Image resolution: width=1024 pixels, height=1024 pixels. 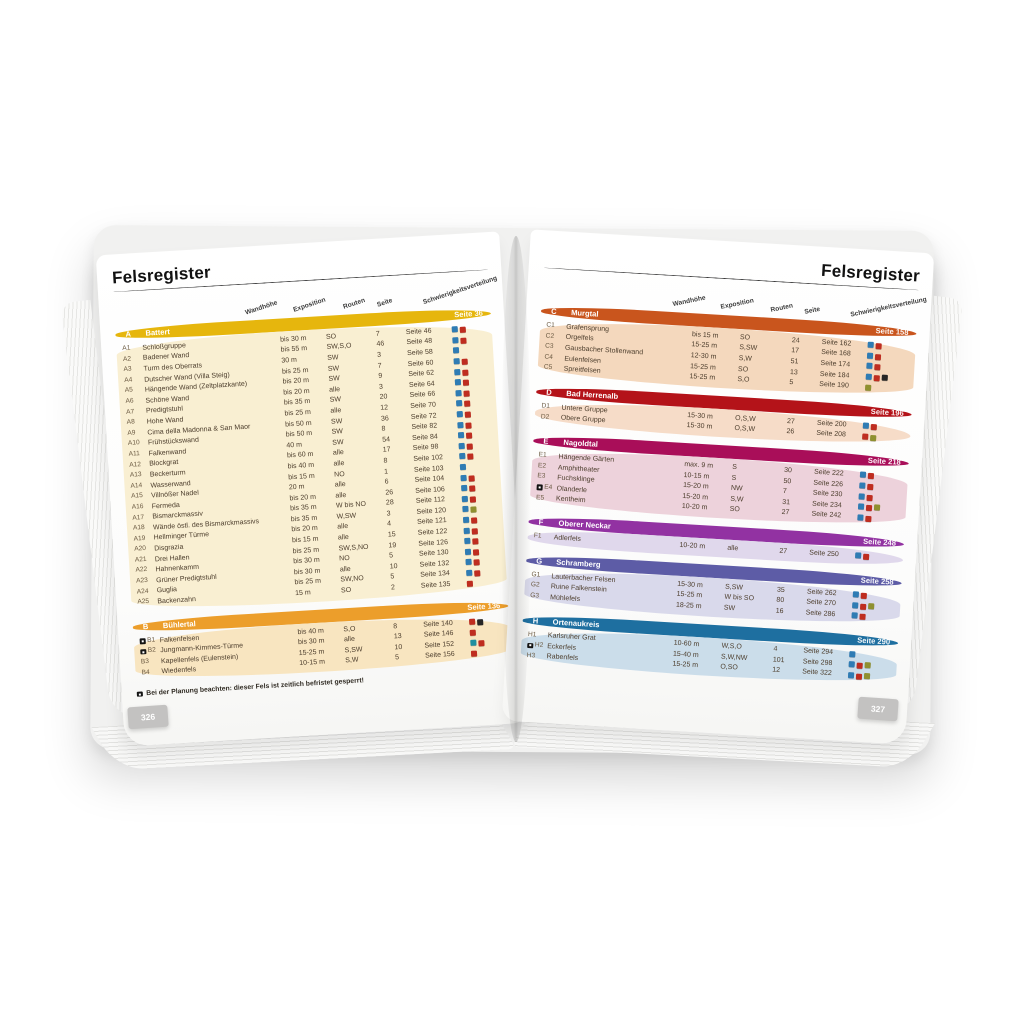 I want to click on rock-code-text: A1, so click(x=126, y=348).